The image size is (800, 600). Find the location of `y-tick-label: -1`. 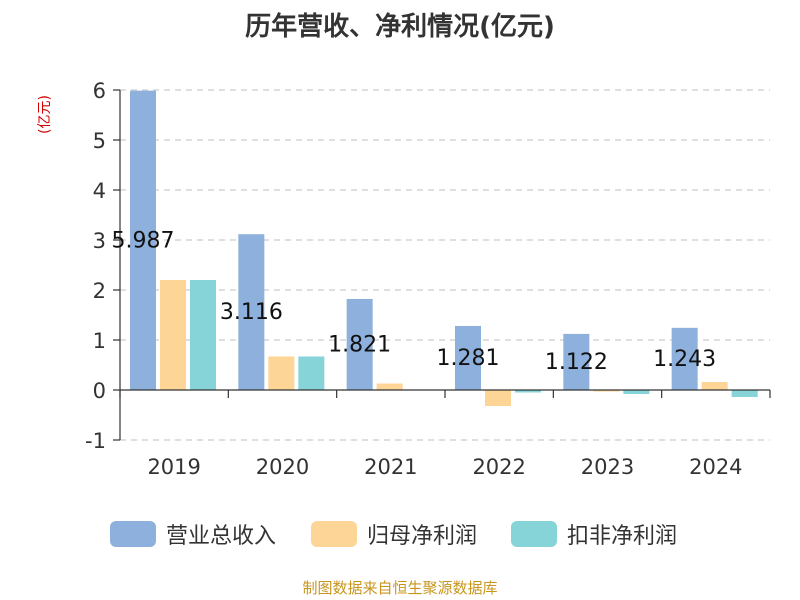

y-tick-label: -1 is located at coordinates (95, 441).